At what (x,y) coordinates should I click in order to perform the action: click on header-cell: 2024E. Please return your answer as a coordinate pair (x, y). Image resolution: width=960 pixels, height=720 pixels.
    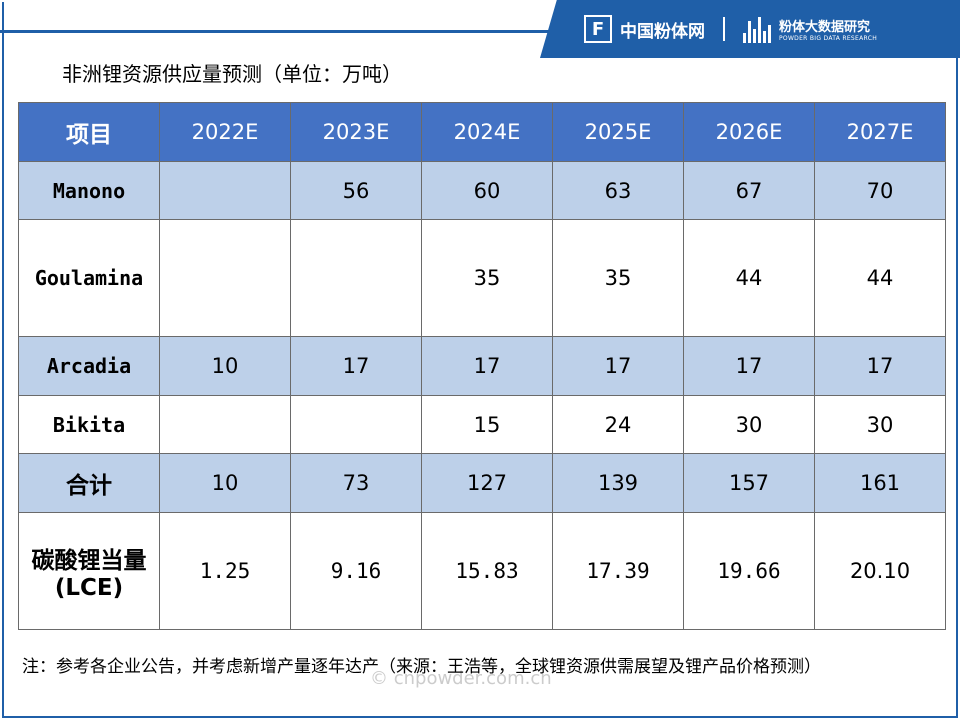
    Looking at the image, I should click on (487, 132).